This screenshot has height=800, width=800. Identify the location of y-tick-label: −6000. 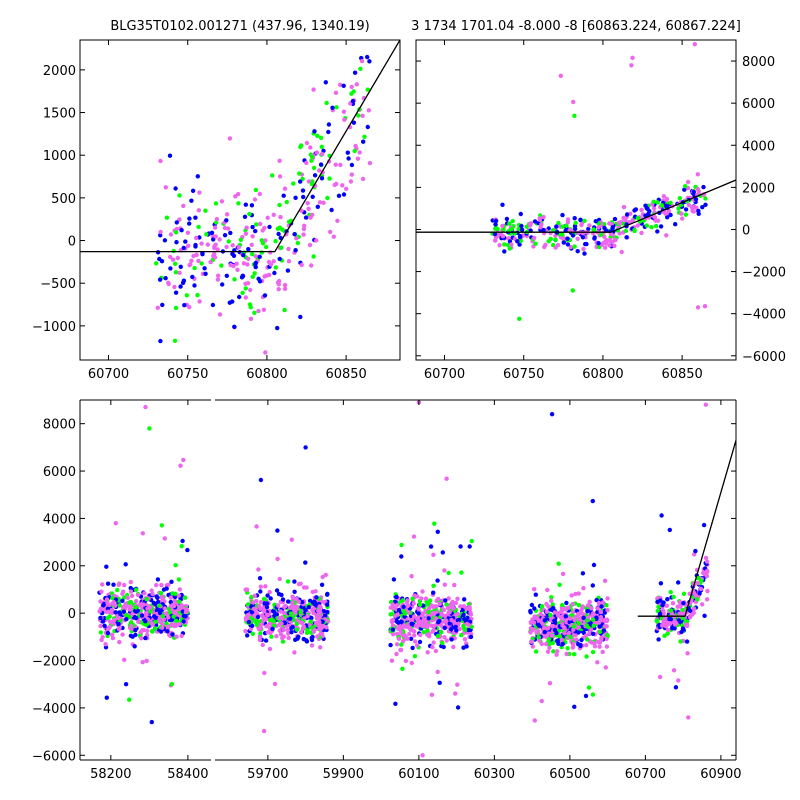
(764, 357).